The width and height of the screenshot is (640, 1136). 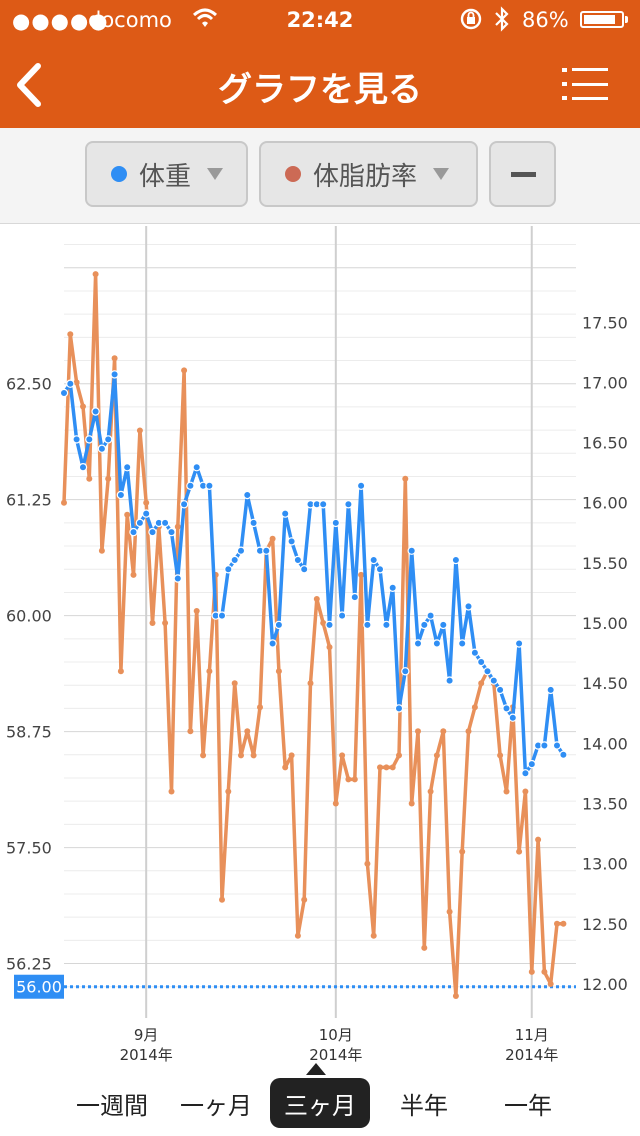 What do you see at coordinates (29, 964) in the screenshot?
I see `y-left-tick-label: 56.25` at bounding box center [29, 964].